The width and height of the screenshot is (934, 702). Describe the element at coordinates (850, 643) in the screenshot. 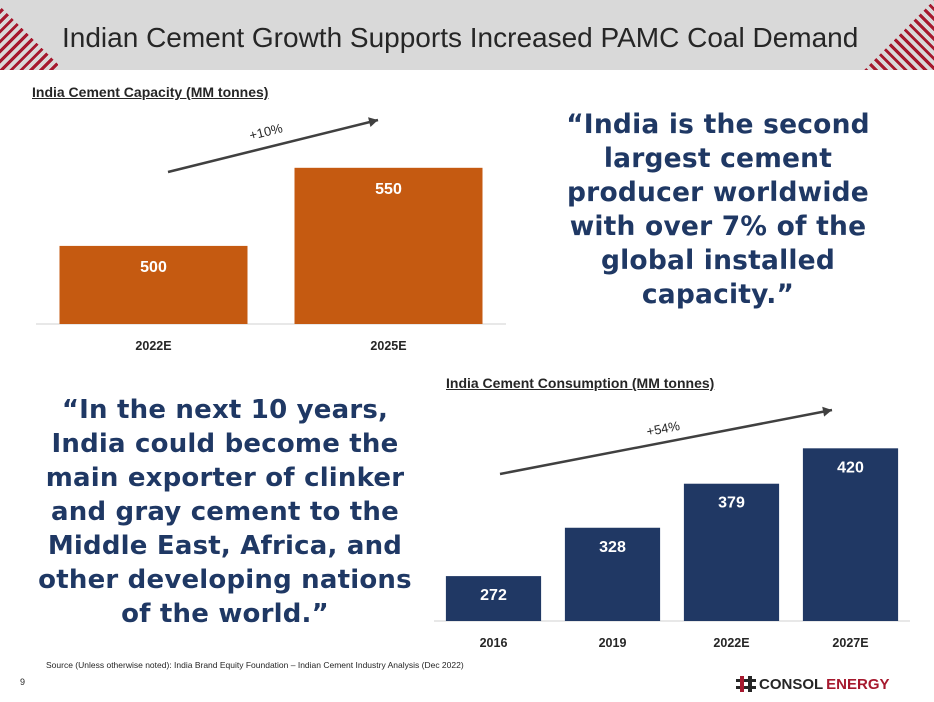

I see `tick-label-2027e: 2027E` at that location.